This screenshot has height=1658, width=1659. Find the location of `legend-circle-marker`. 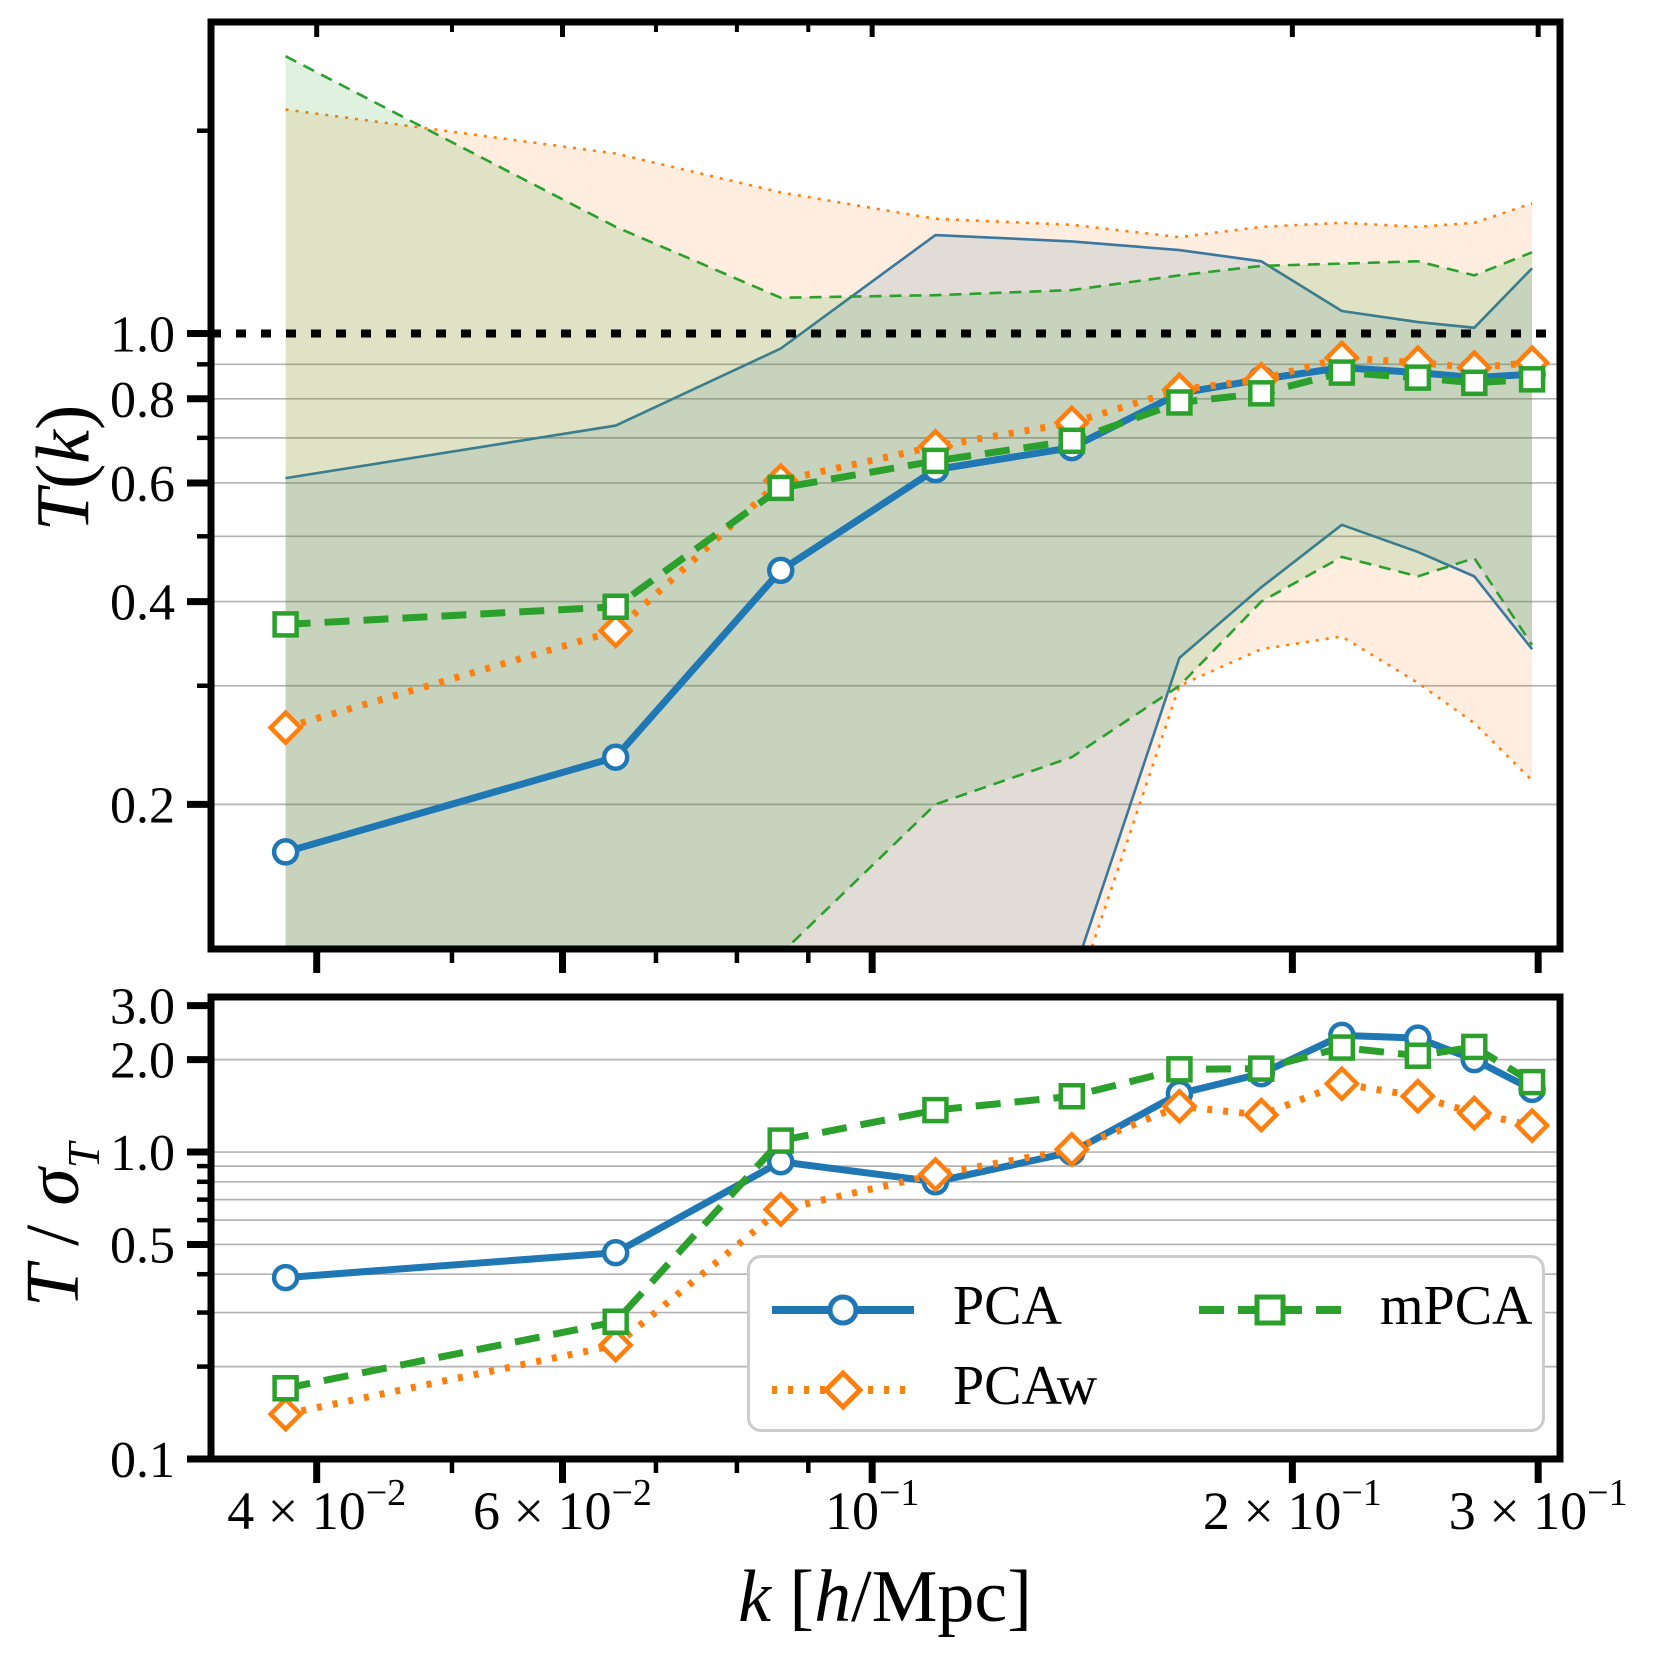

legend-circle-marker is located at coordinates (843, 1310).